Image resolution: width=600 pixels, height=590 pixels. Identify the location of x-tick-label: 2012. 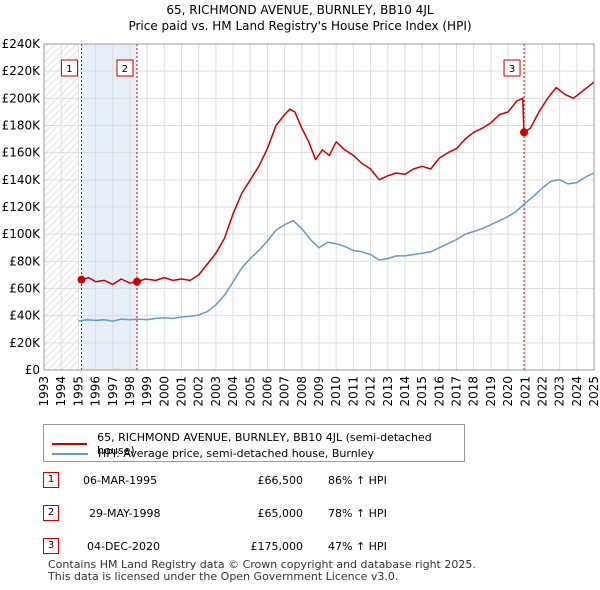
(371, 391).